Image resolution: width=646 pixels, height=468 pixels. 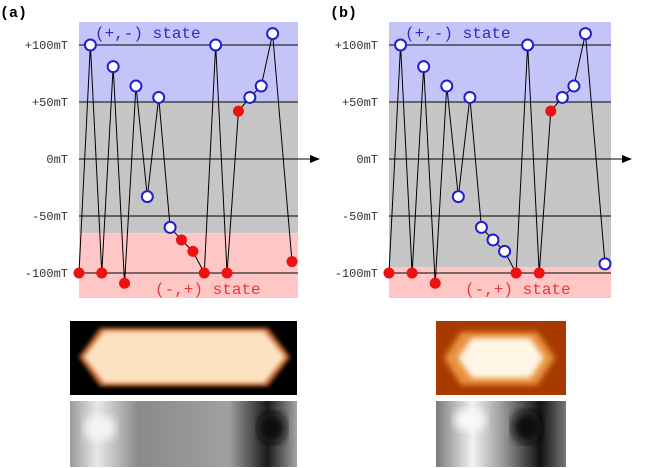 I want to click on panel-a-x-axis-arrow-icon, so click(x=315, y=159).